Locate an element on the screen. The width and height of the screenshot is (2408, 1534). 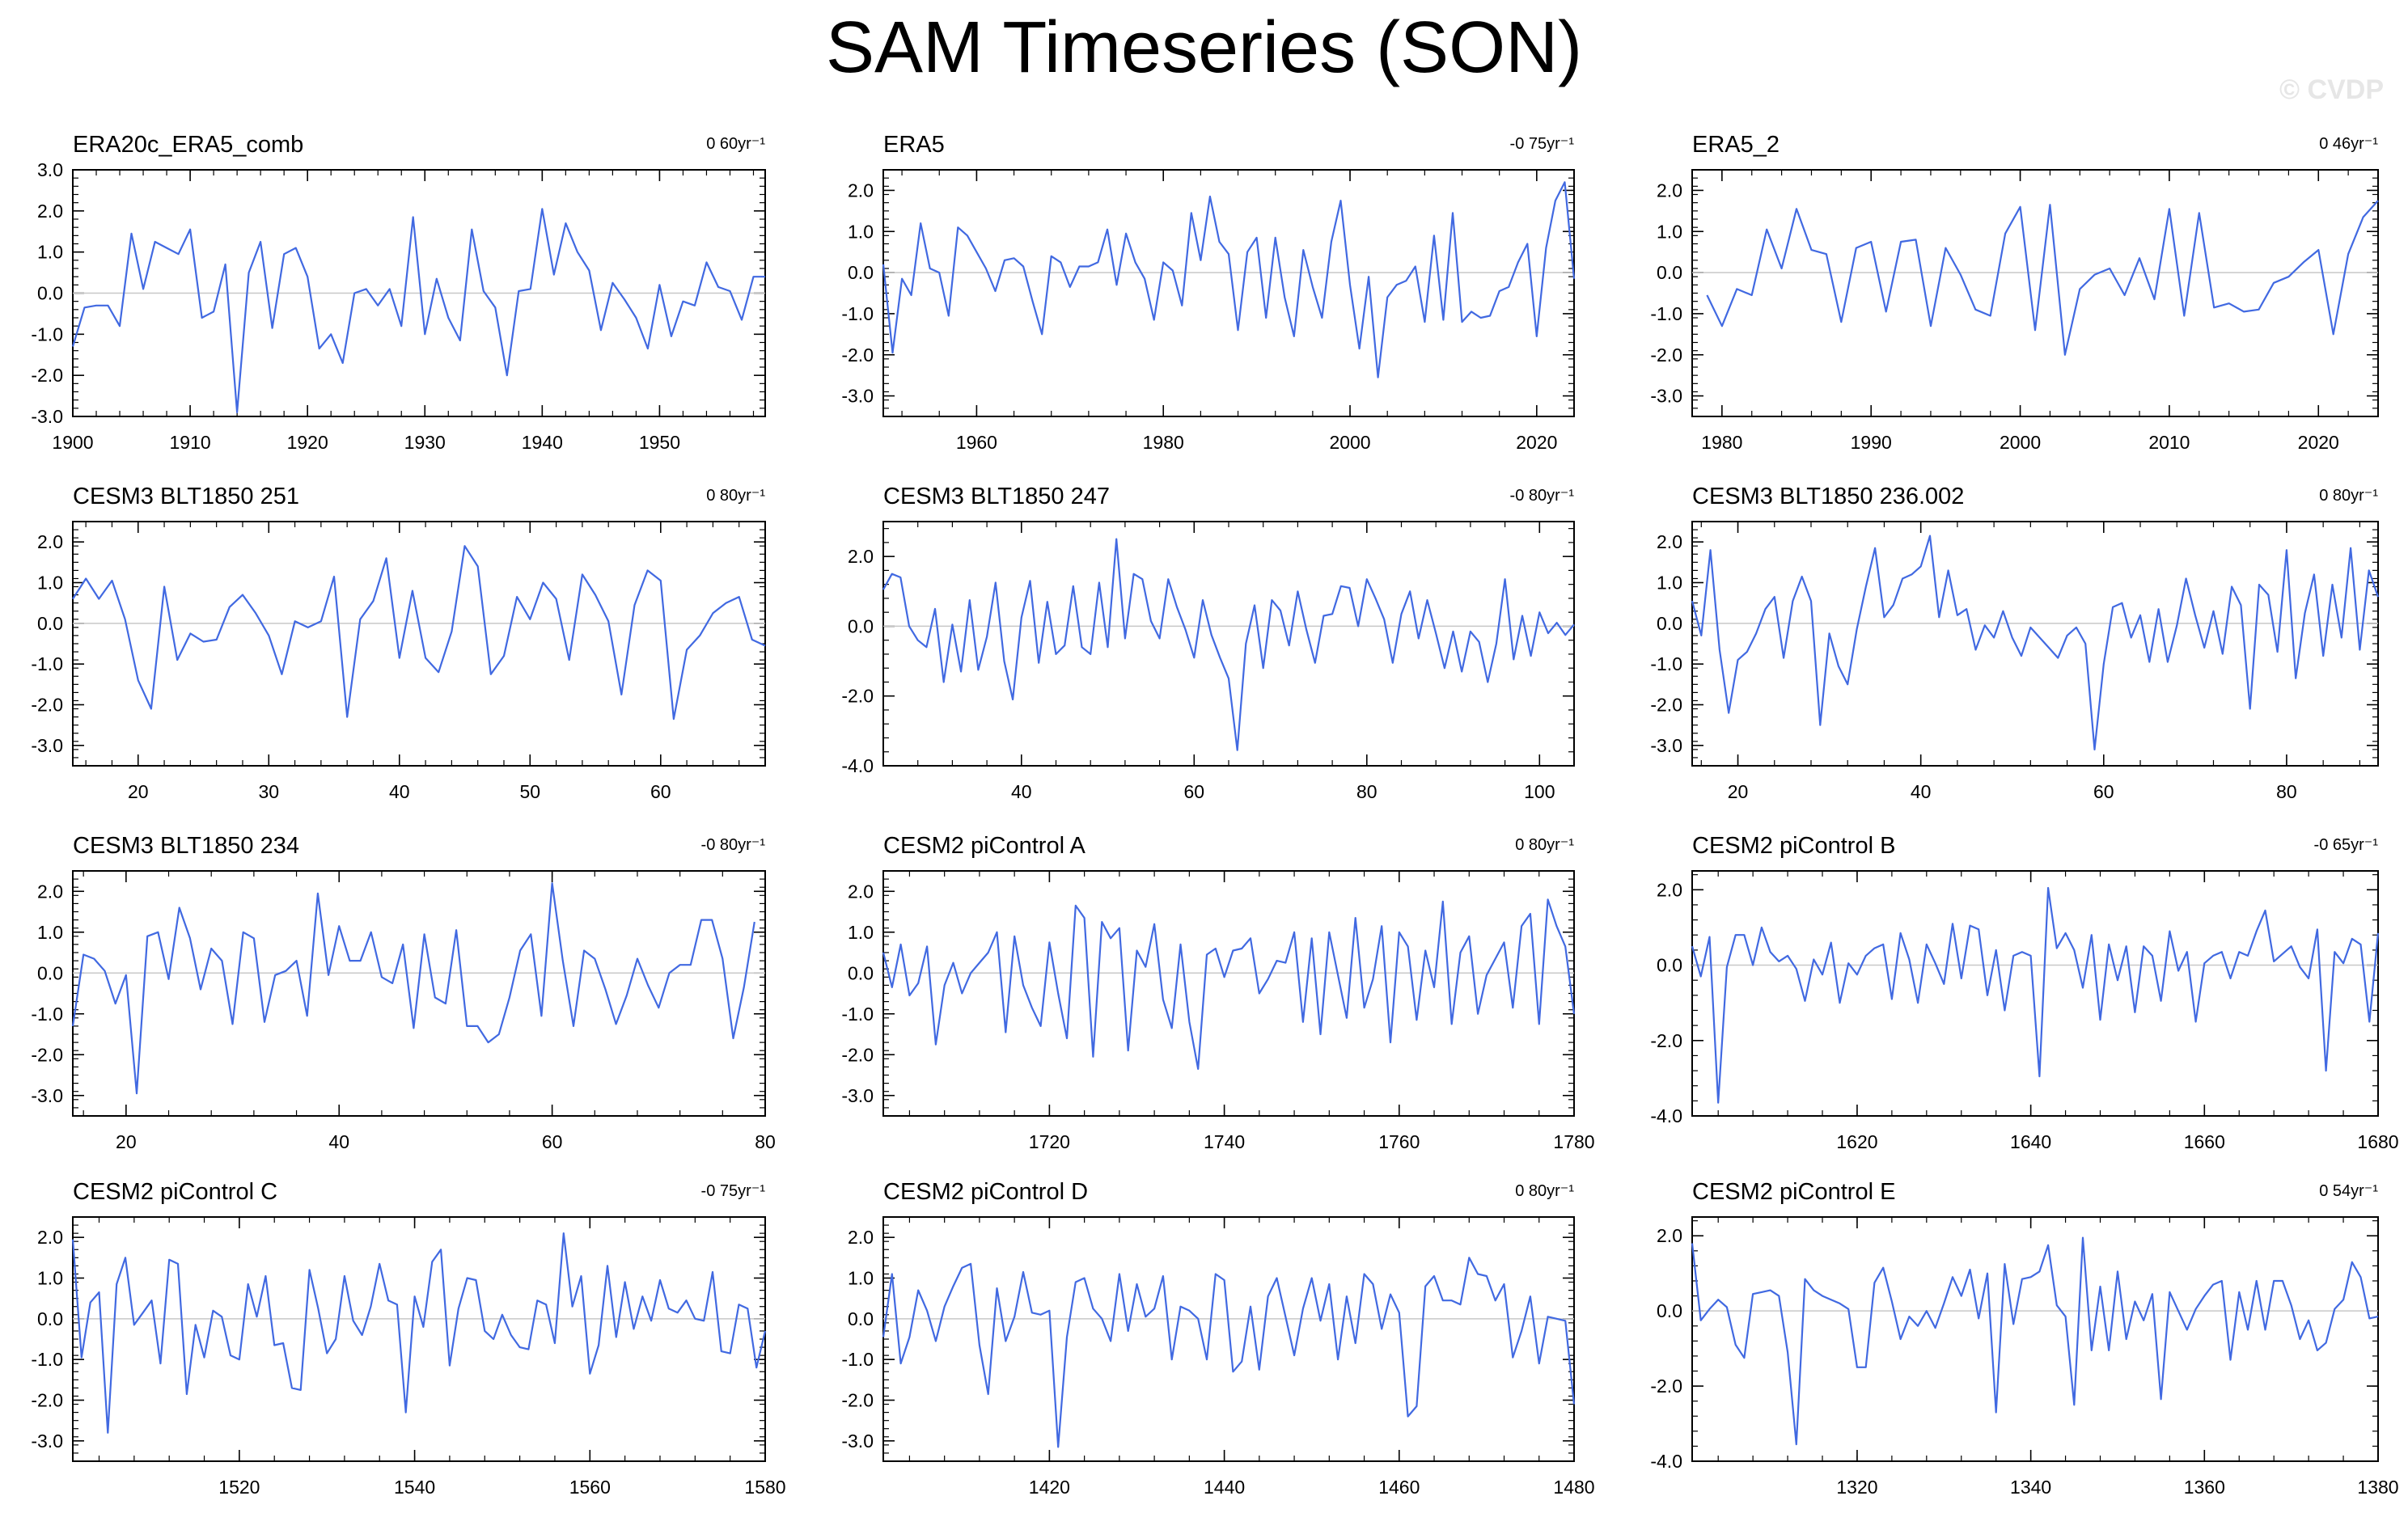
page-title: SAM Timeseries (SON) is located at coordinates (1204, 47).